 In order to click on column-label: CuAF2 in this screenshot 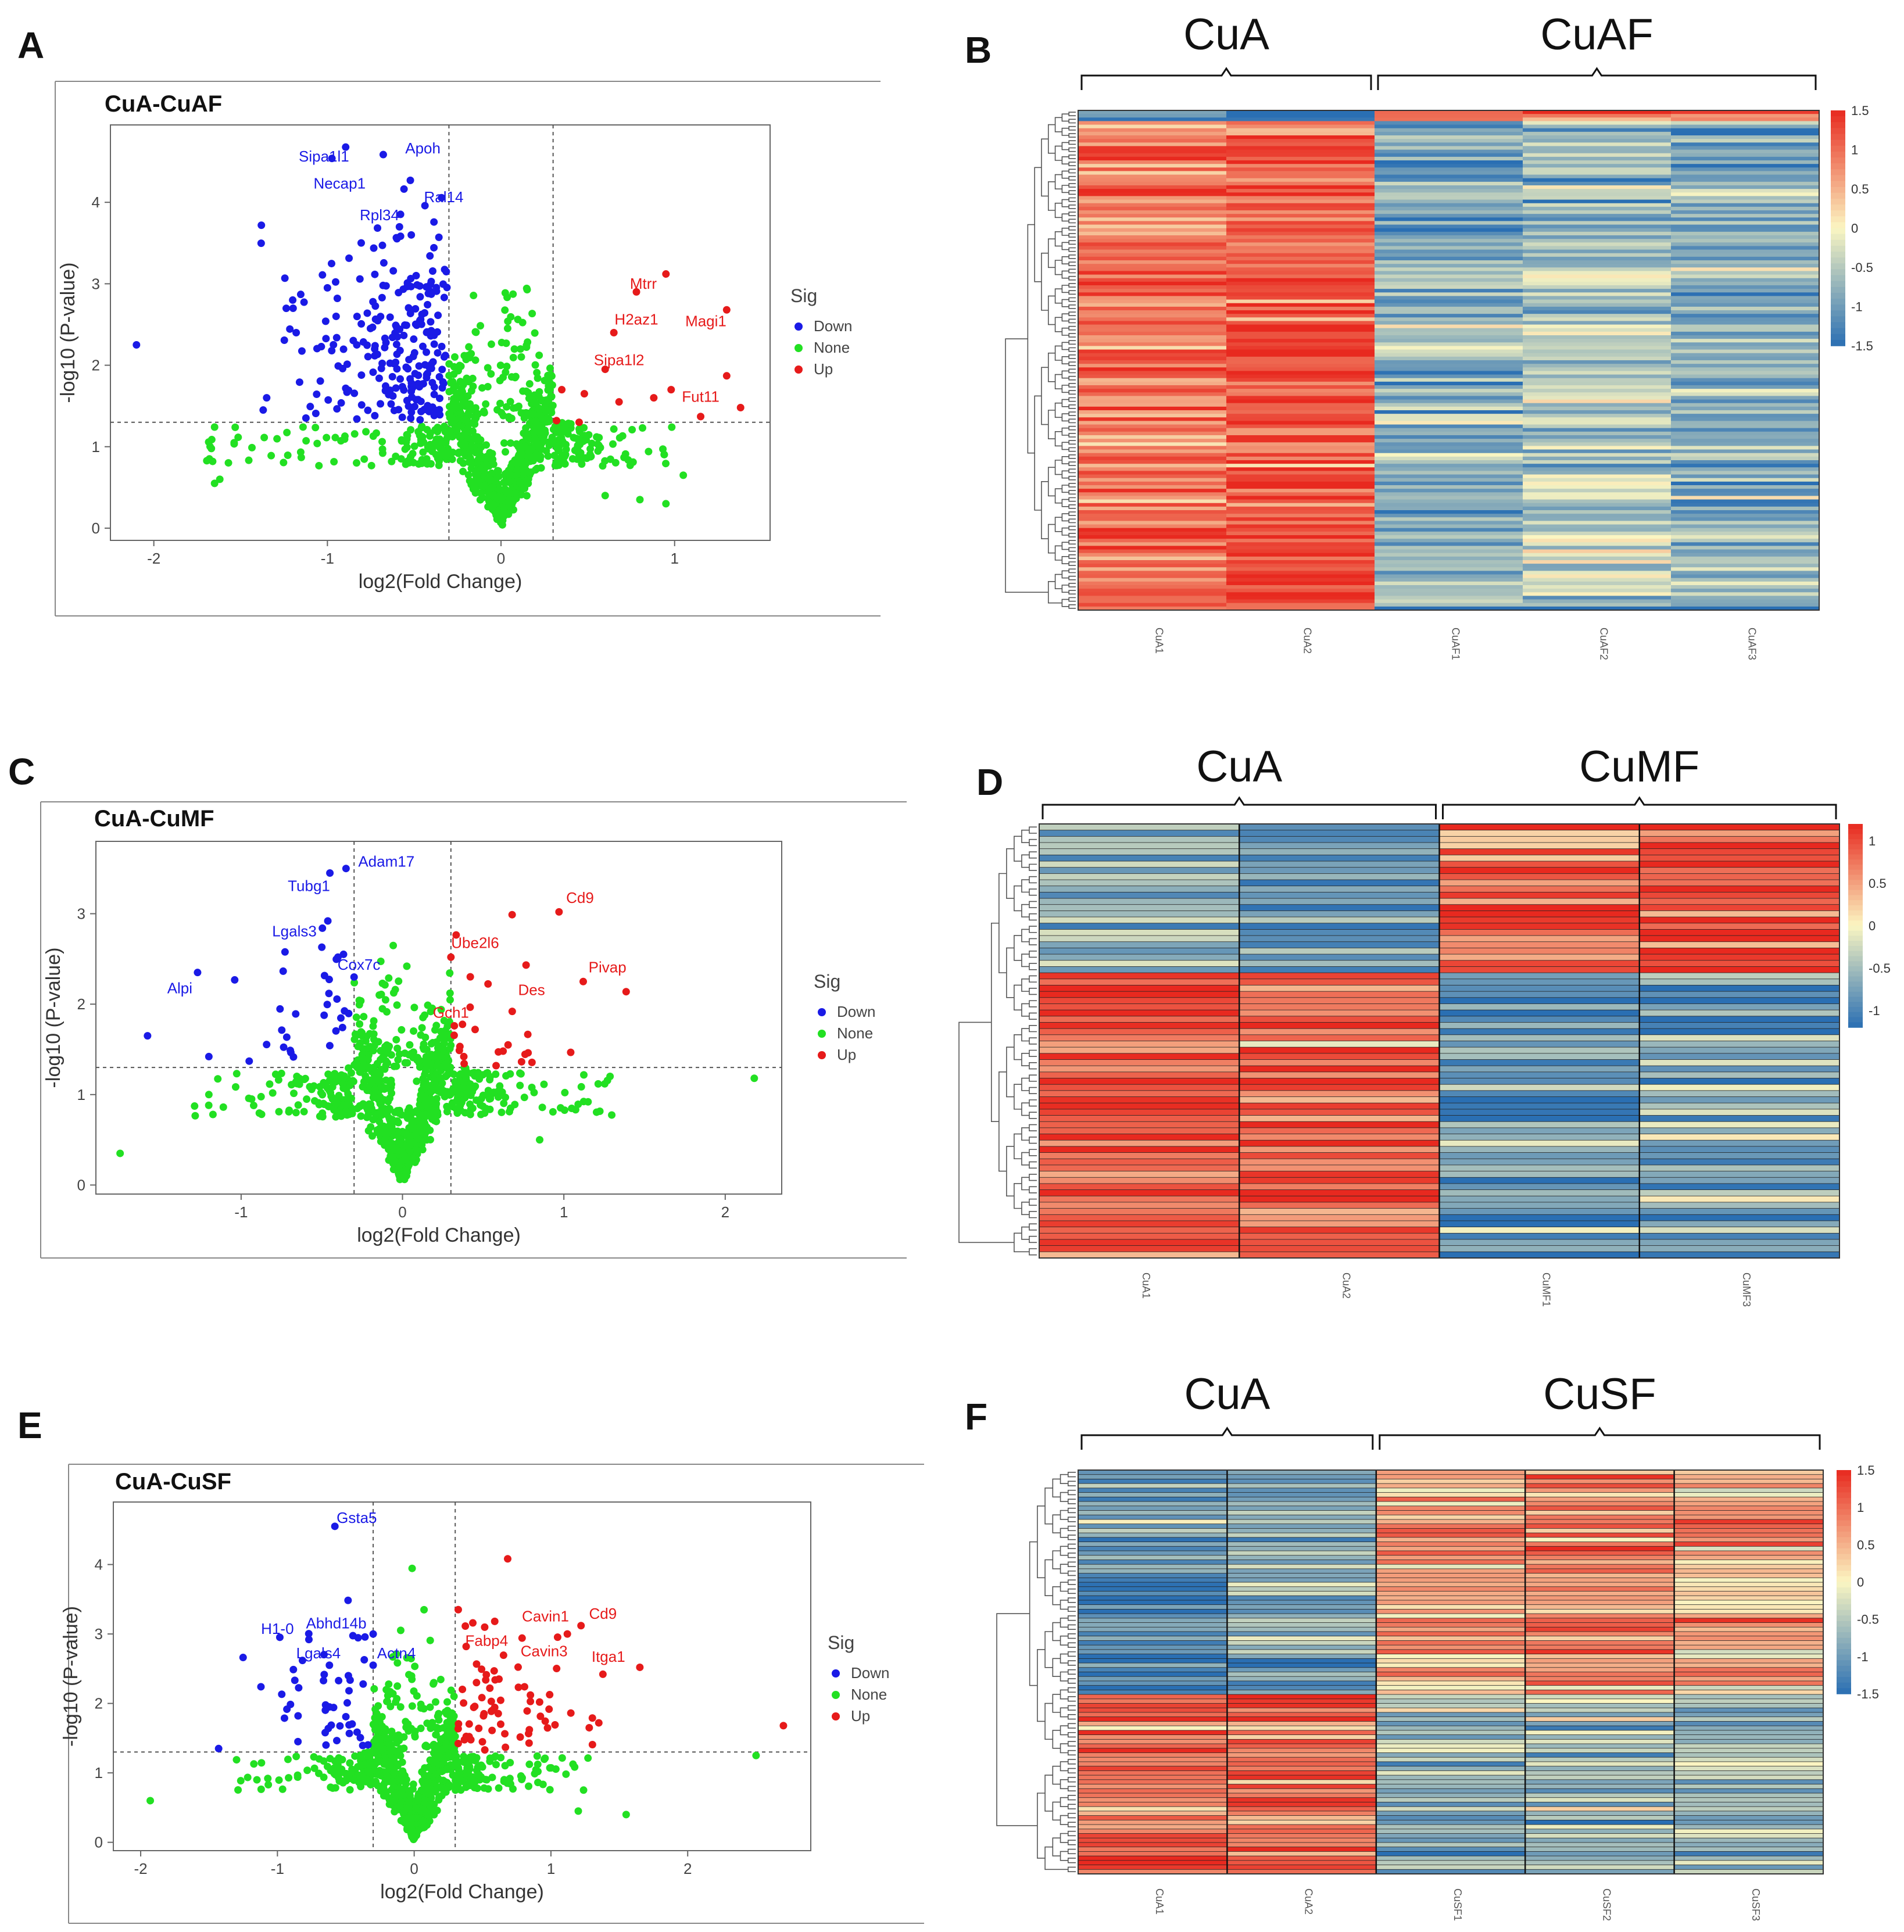, I will do `click(1604, 644)`.